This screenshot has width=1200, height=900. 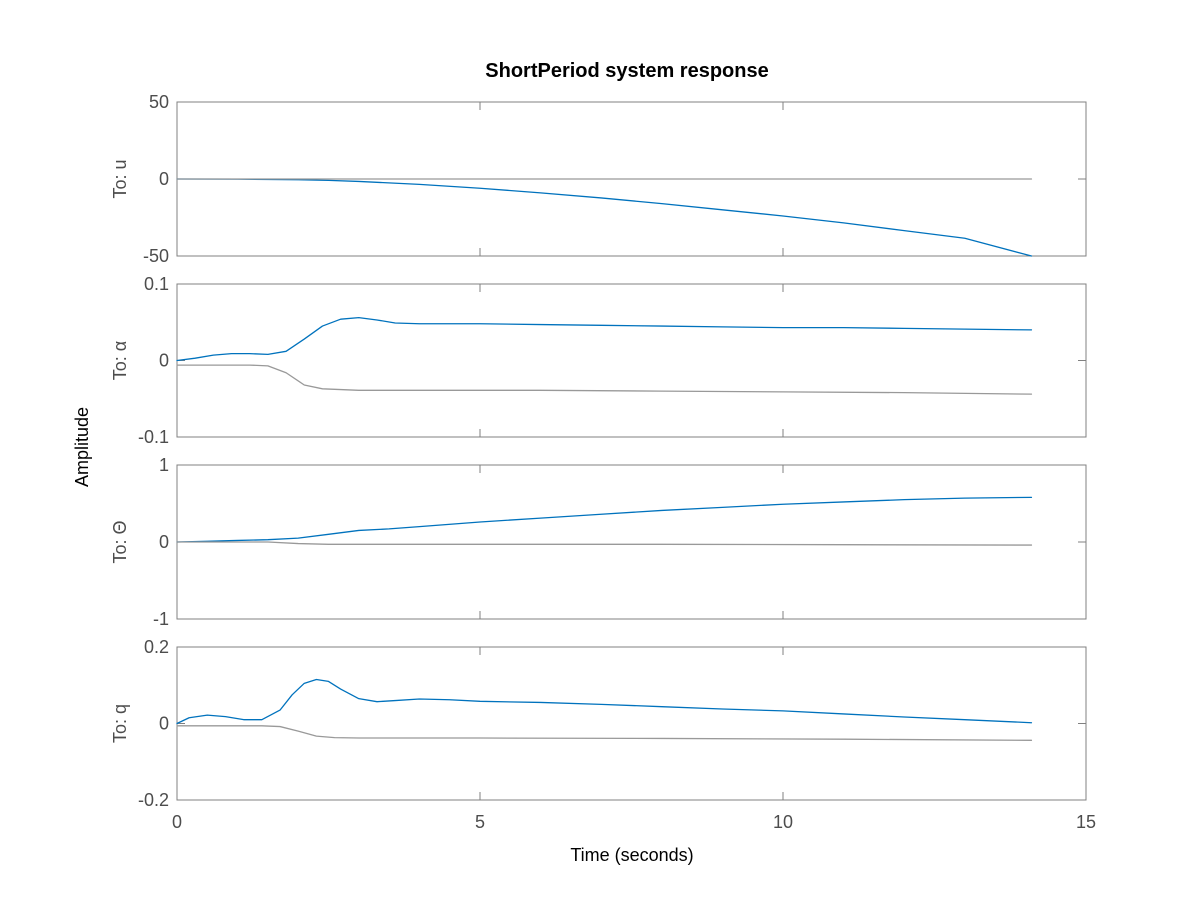 What do you see at coordinates (120, 541) in the screenshot?
I see `subplot-row-label: To: Θ` at bounding box center [120, 541].